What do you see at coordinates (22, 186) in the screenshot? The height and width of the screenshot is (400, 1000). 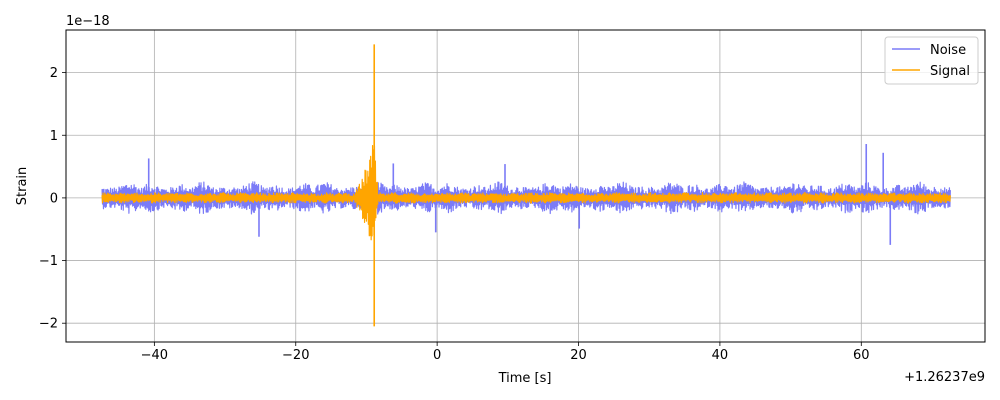 I see `y-axis-label: Strain` at bounding box center [22, 186].